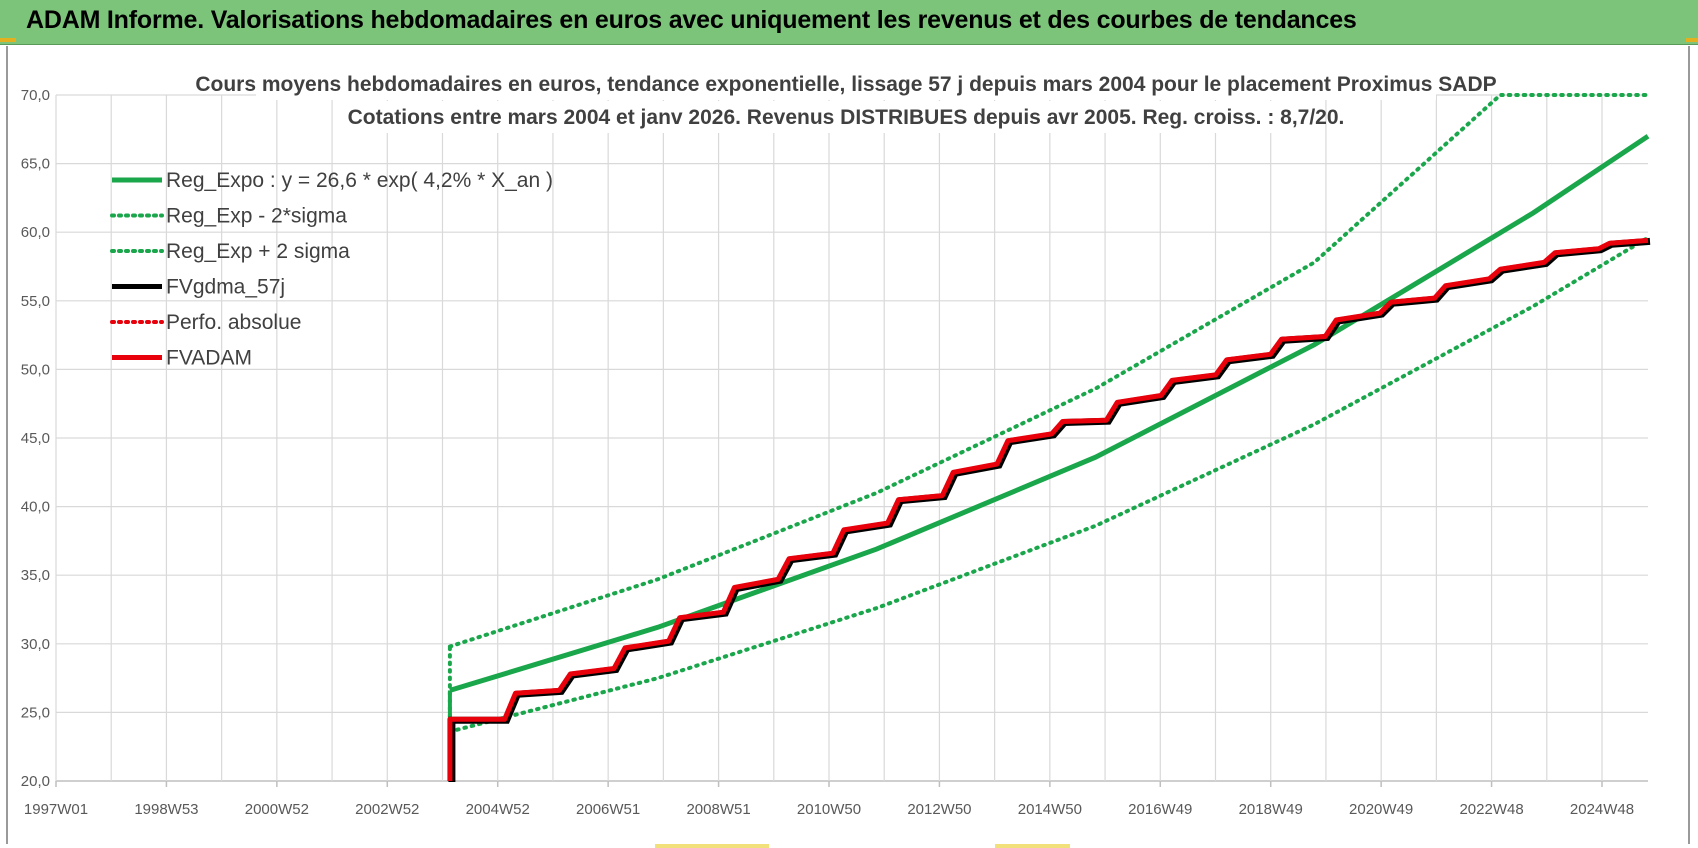 This screenshot has height=848, width=1698. Describe the element at coordinates (35, 232) in the screenshot. I see `y-tick-label: 60,0` at that location.